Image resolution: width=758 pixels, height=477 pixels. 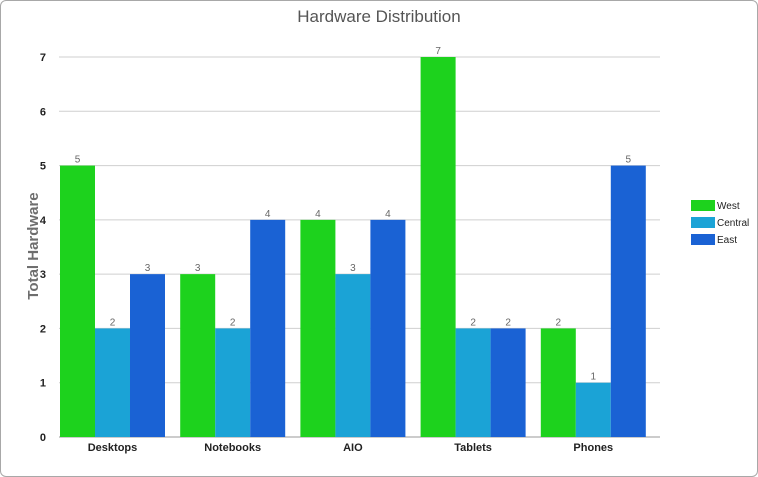 I want to click on legend-swatch-central, so click(x=703, y=222).